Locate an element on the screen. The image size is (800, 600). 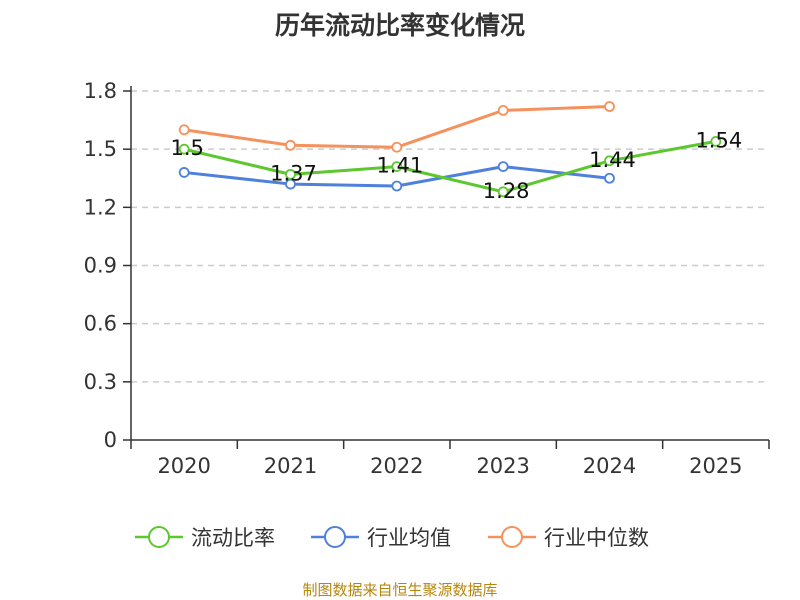
data-label: 1.54 is located at coordinates (718, 140).